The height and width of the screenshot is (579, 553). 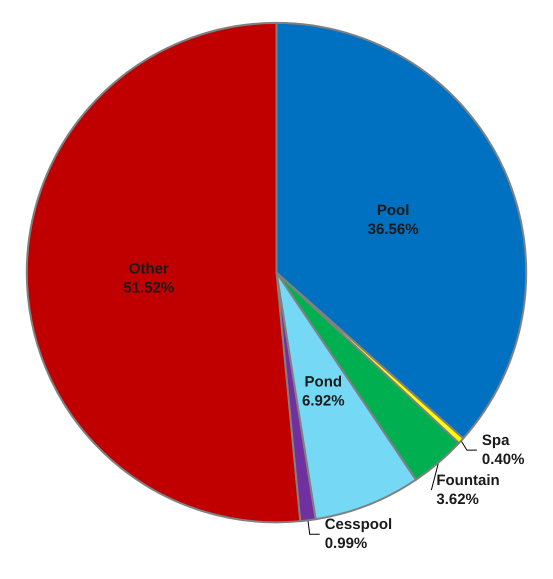 I want to click on slice-label: Other, so click(x=148, y=269).